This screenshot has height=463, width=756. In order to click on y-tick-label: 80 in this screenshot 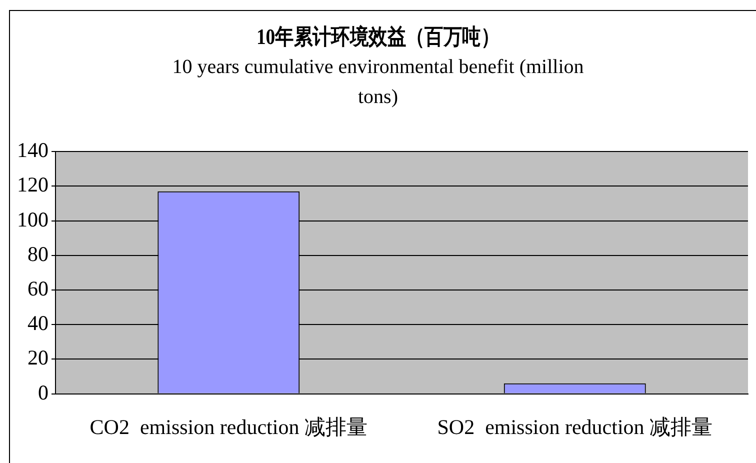, I will do `click(38, 254)`.